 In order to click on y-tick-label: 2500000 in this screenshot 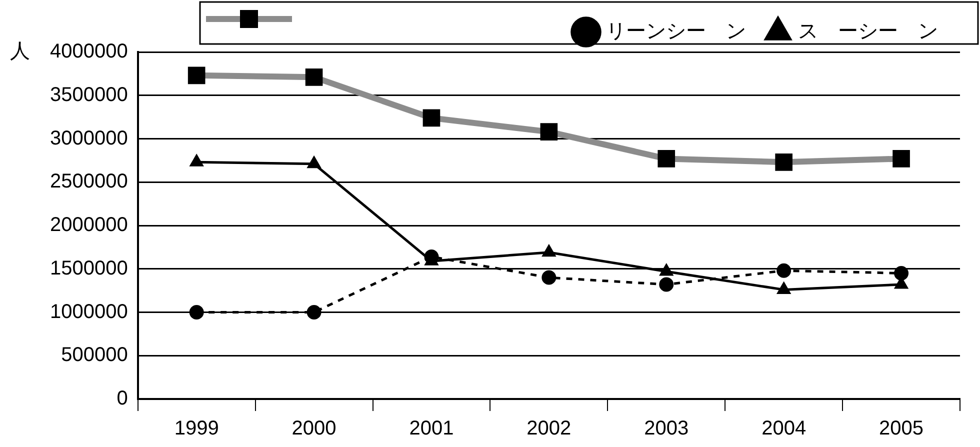, I will do `click(89, 181)`.